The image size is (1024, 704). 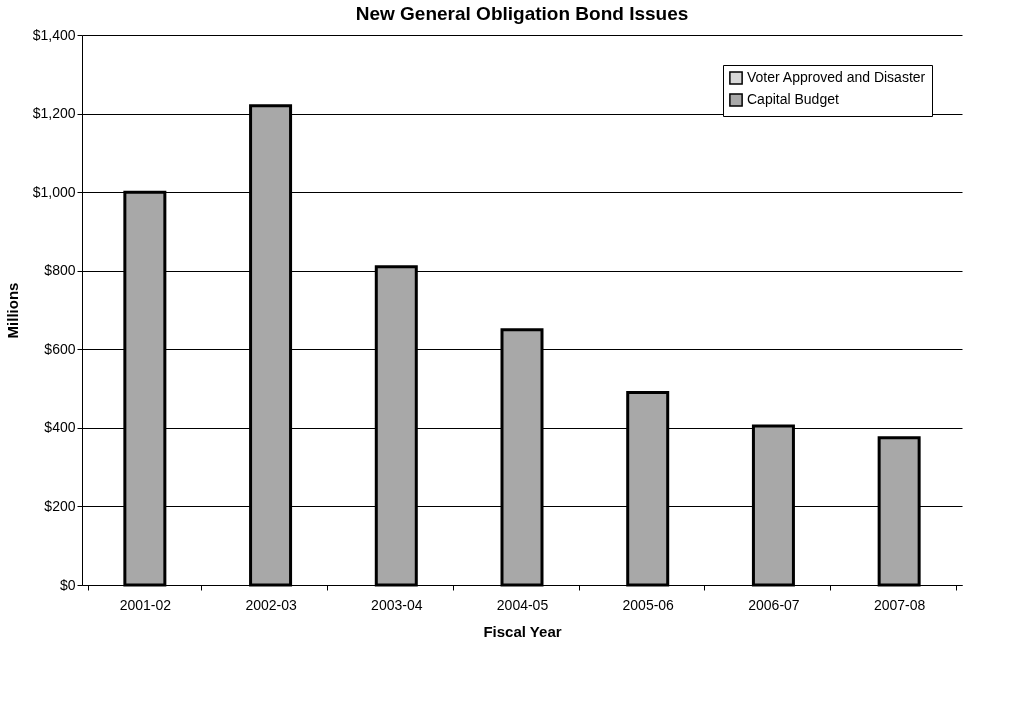 I want to click on y-tick-label: $1,000, so click(x=54, y=191).